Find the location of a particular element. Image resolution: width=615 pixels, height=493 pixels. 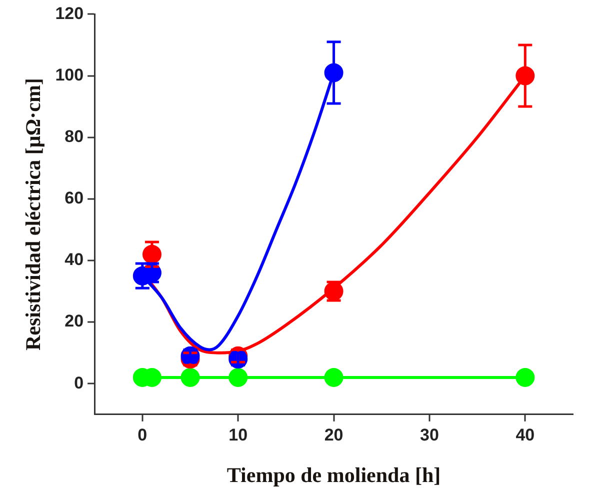

y-tick-label: 60 is located at coordinates (74, 198).